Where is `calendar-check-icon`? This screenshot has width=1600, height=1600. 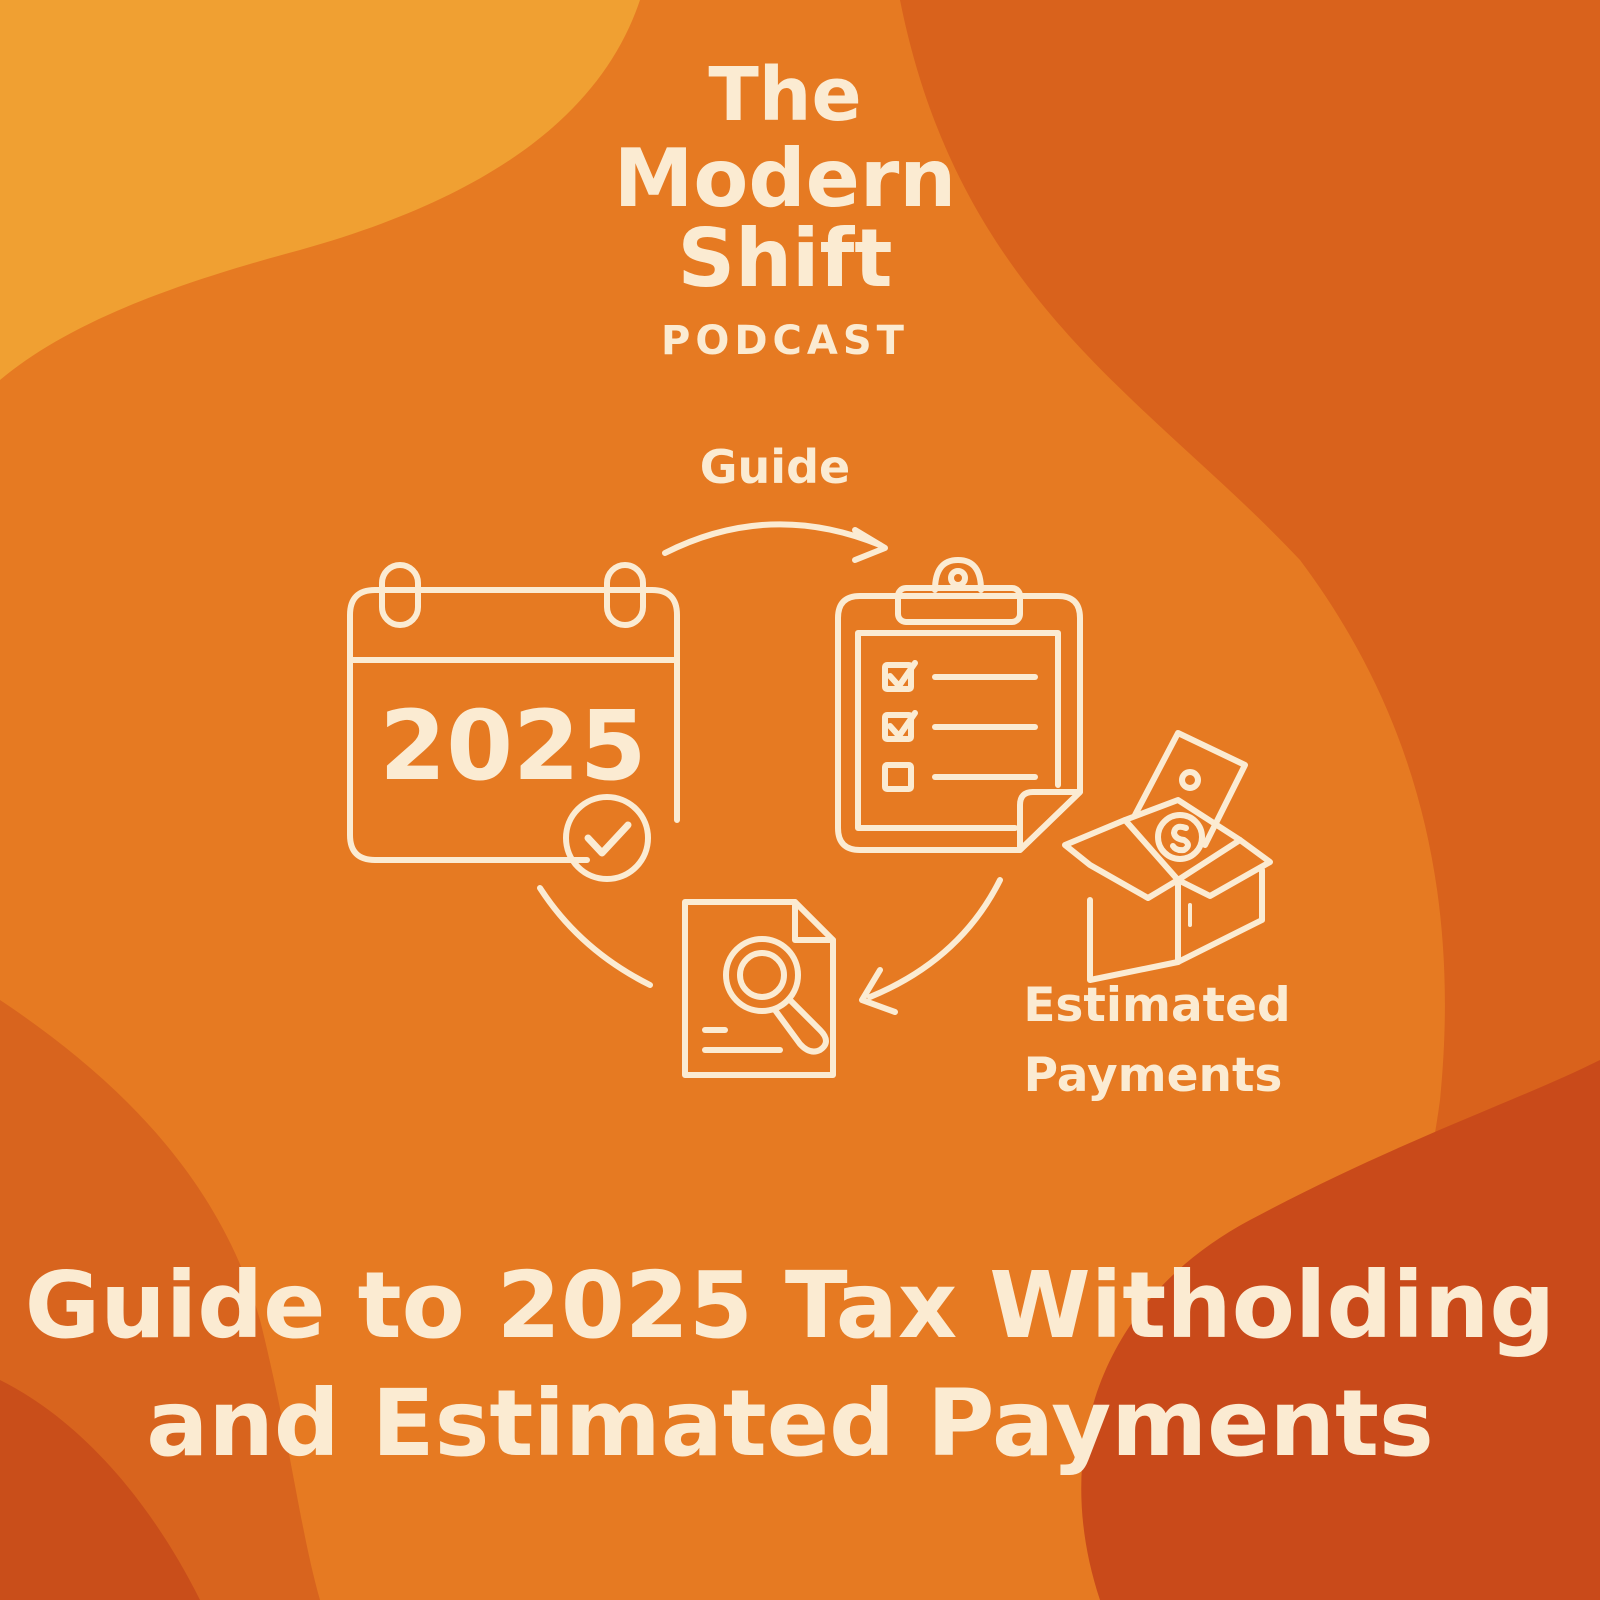 calendar-check-icon is located at coordinates (513, 722).